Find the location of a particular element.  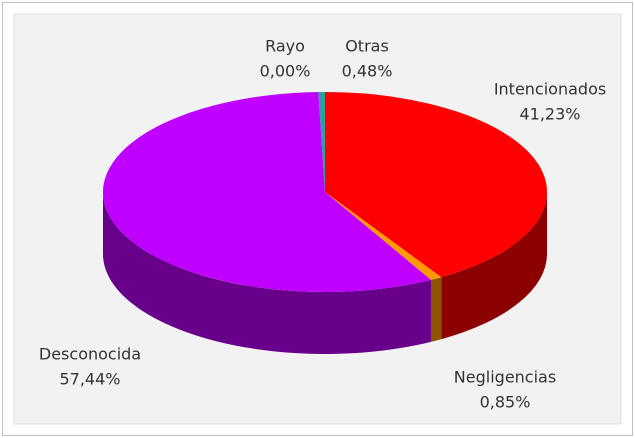

slice-value-label: 57,44% is located at coordinates (89, 379).